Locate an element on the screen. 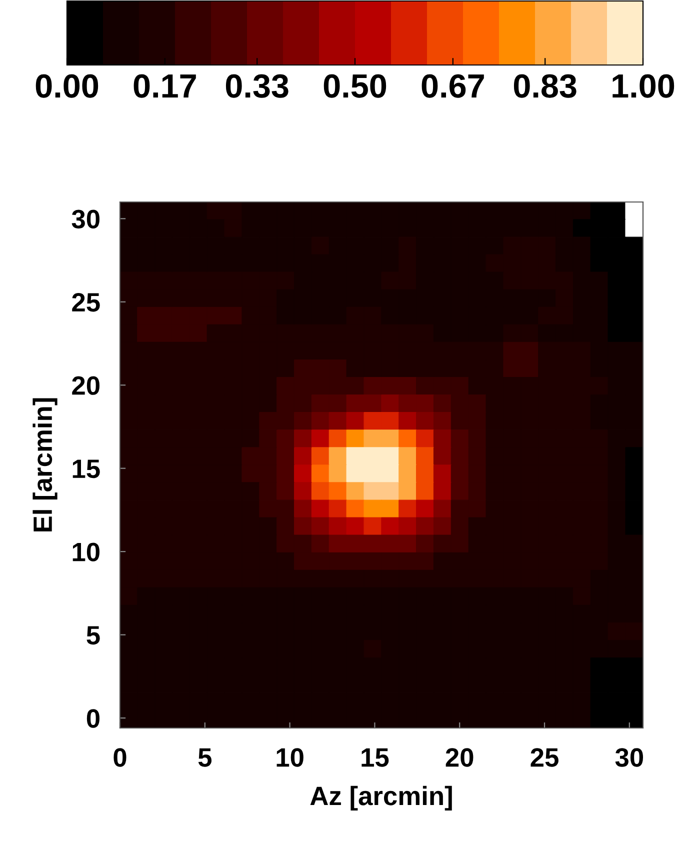  x-tick-label: 25 is located at coordinates (544, 757).